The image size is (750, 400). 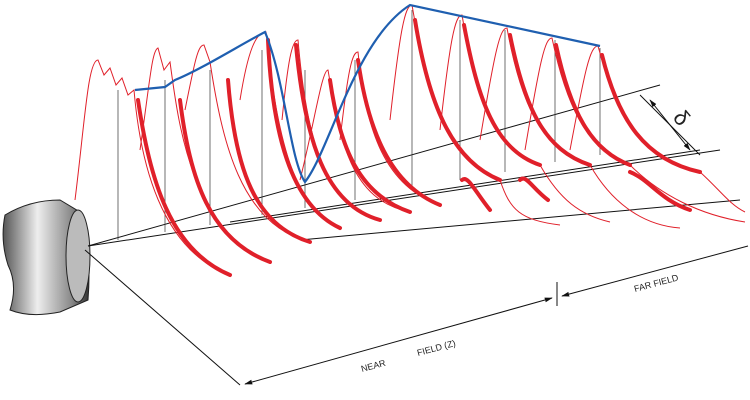 I want to click on field-label: FIELD (Z), so click(x=436, y=348).